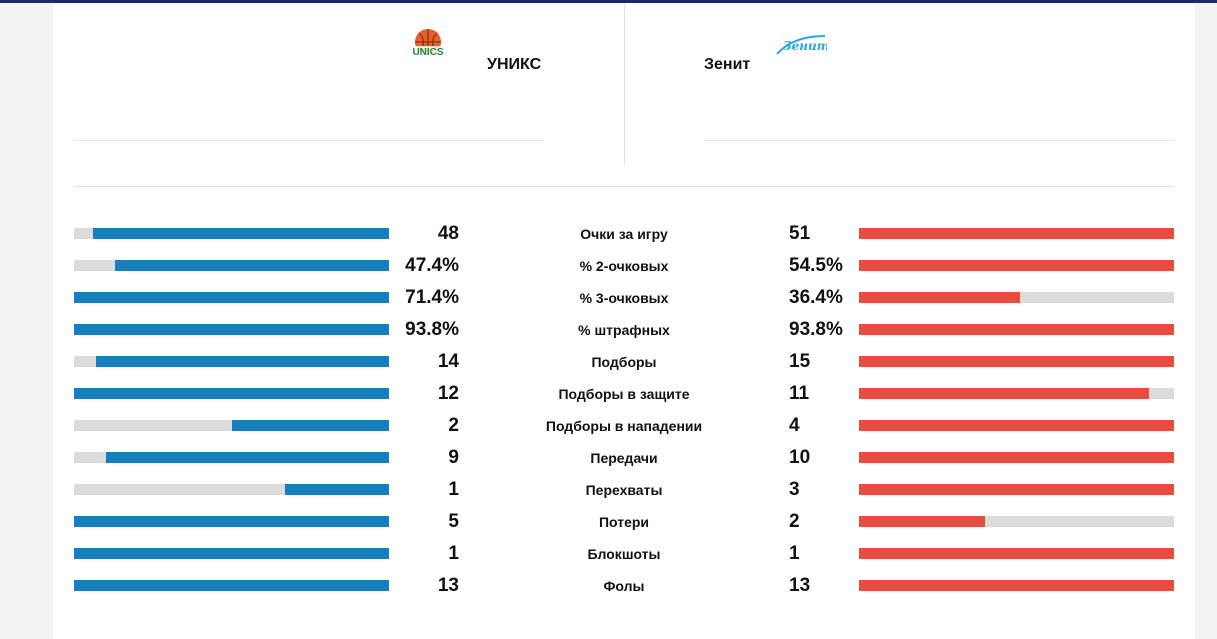  I want to click on stat-row: 71.4% % 3-очковых 36.4%, so click(608, 298).